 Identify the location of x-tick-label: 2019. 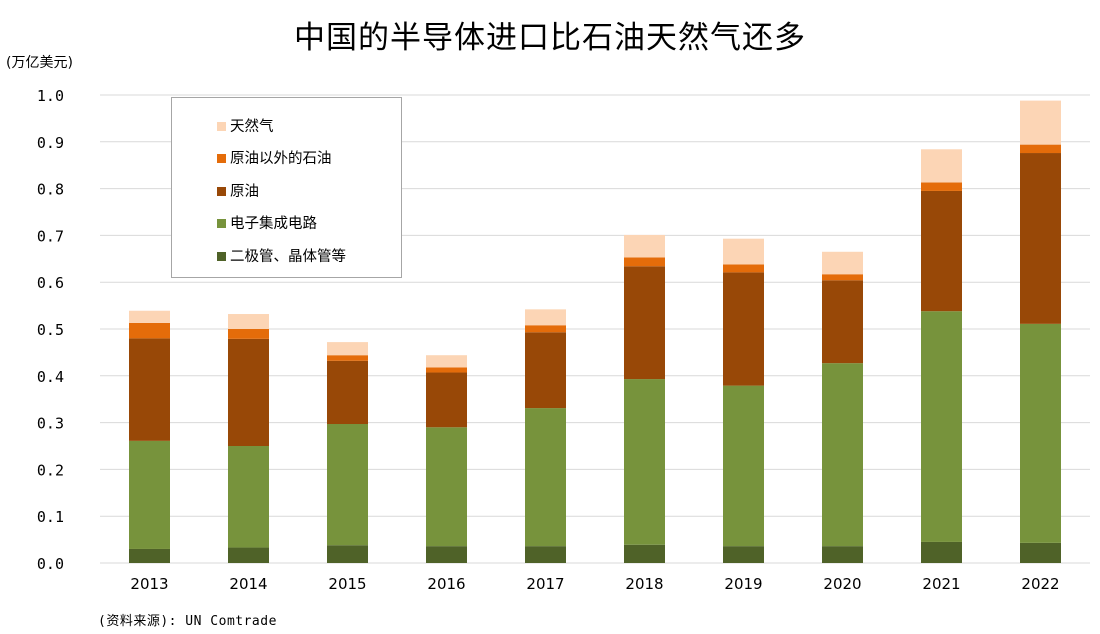
(743, 584).